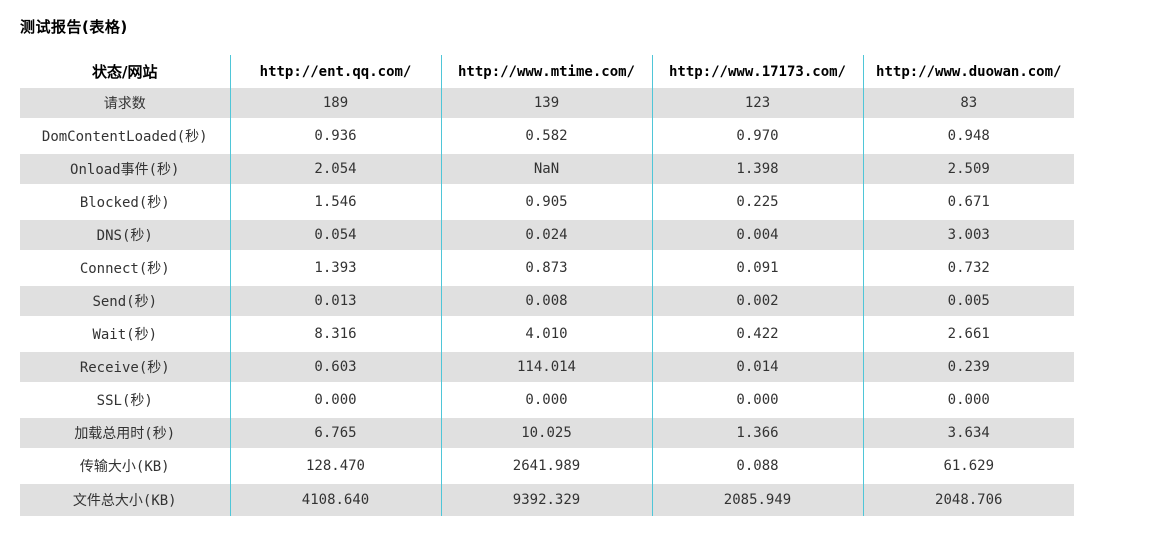  I want to click on metric-value: 0.002, so click(757, 301).